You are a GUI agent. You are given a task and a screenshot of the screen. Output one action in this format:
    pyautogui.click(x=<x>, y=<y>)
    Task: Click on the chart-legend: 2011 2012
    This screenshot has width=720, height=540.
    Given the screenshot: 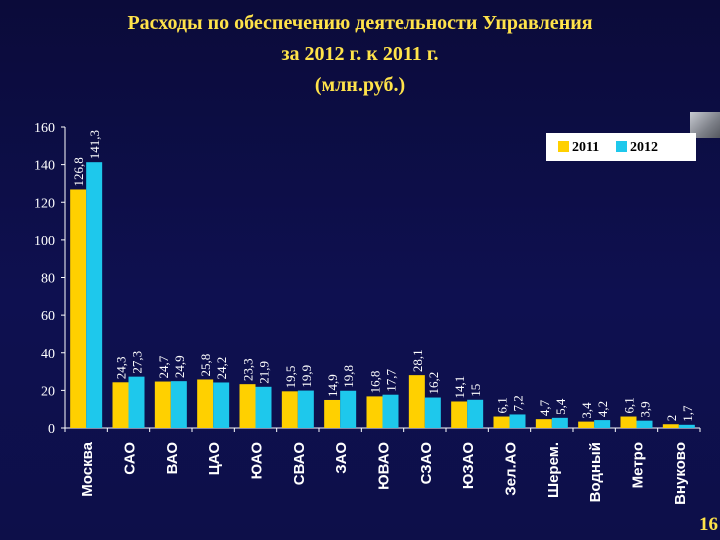 What is the action you would take?
    pyautogui.click(x=621, y=147)
    